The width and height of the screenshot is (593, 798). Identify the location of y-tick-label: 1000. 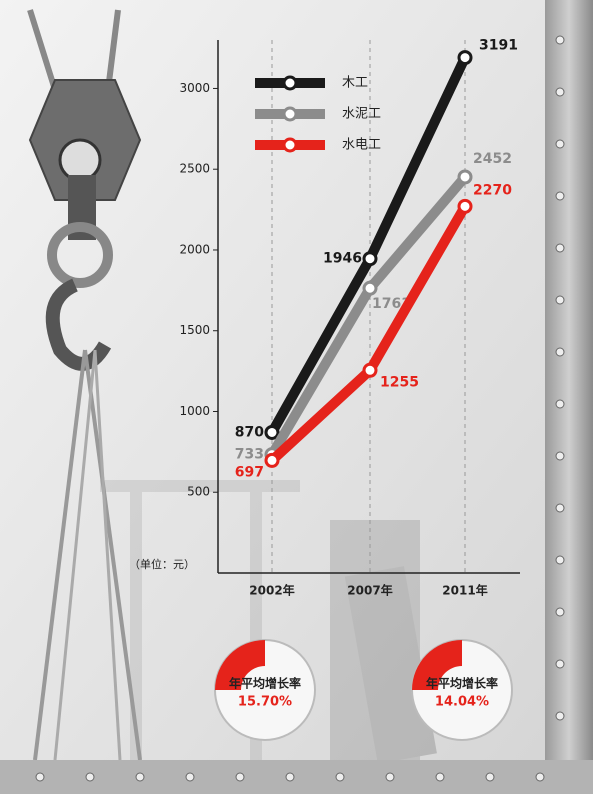
(194, 411).